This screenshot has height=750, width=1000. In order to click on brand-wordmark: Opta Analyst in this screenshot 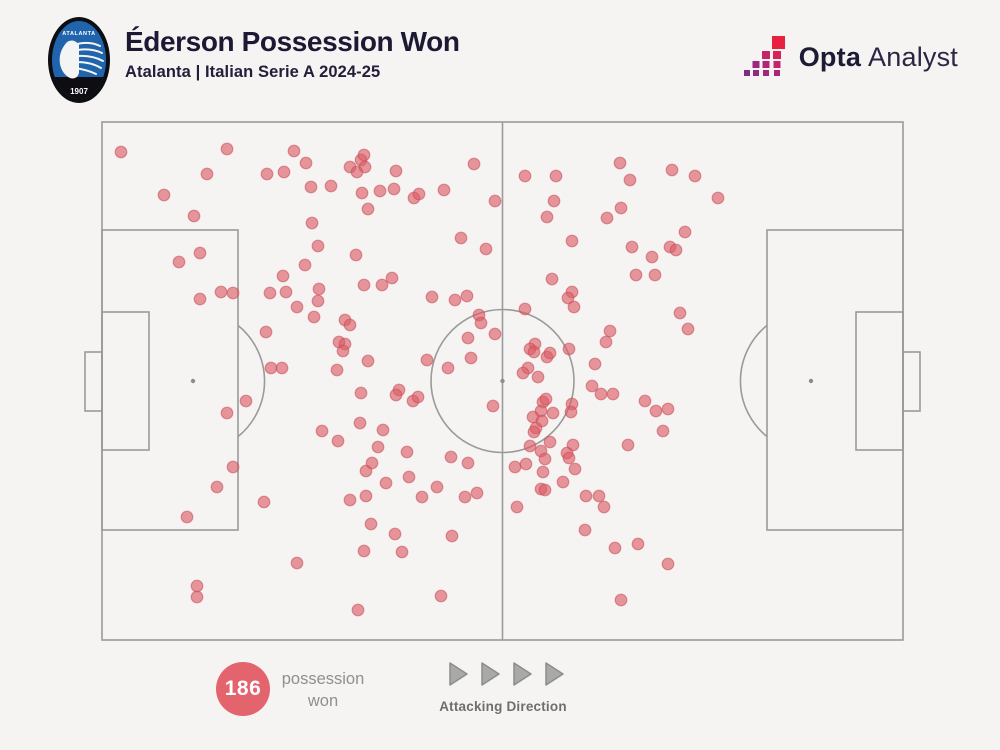, I will do `click(878, 57)`.